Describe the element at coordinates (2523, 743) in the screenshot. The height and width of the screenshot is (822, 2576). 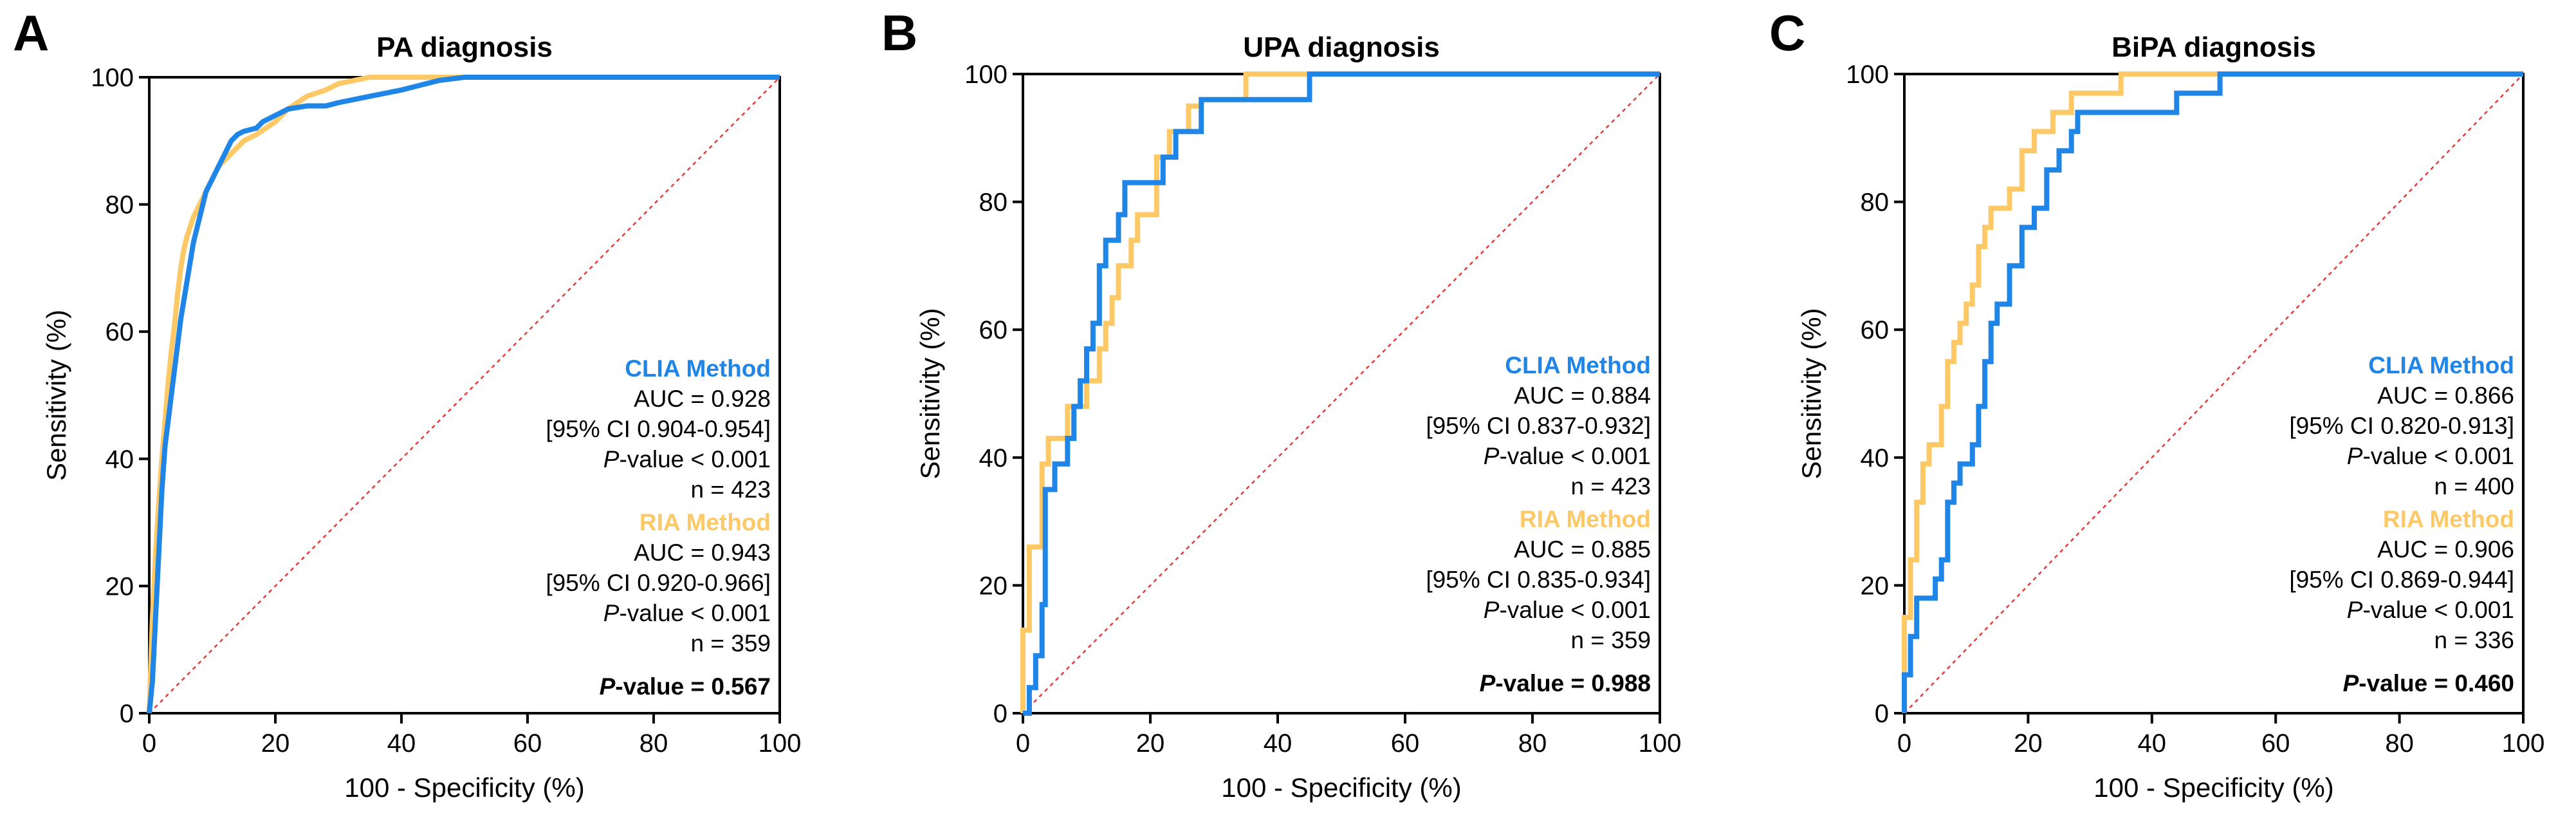
I see `x-tick-label: 100` at that location.